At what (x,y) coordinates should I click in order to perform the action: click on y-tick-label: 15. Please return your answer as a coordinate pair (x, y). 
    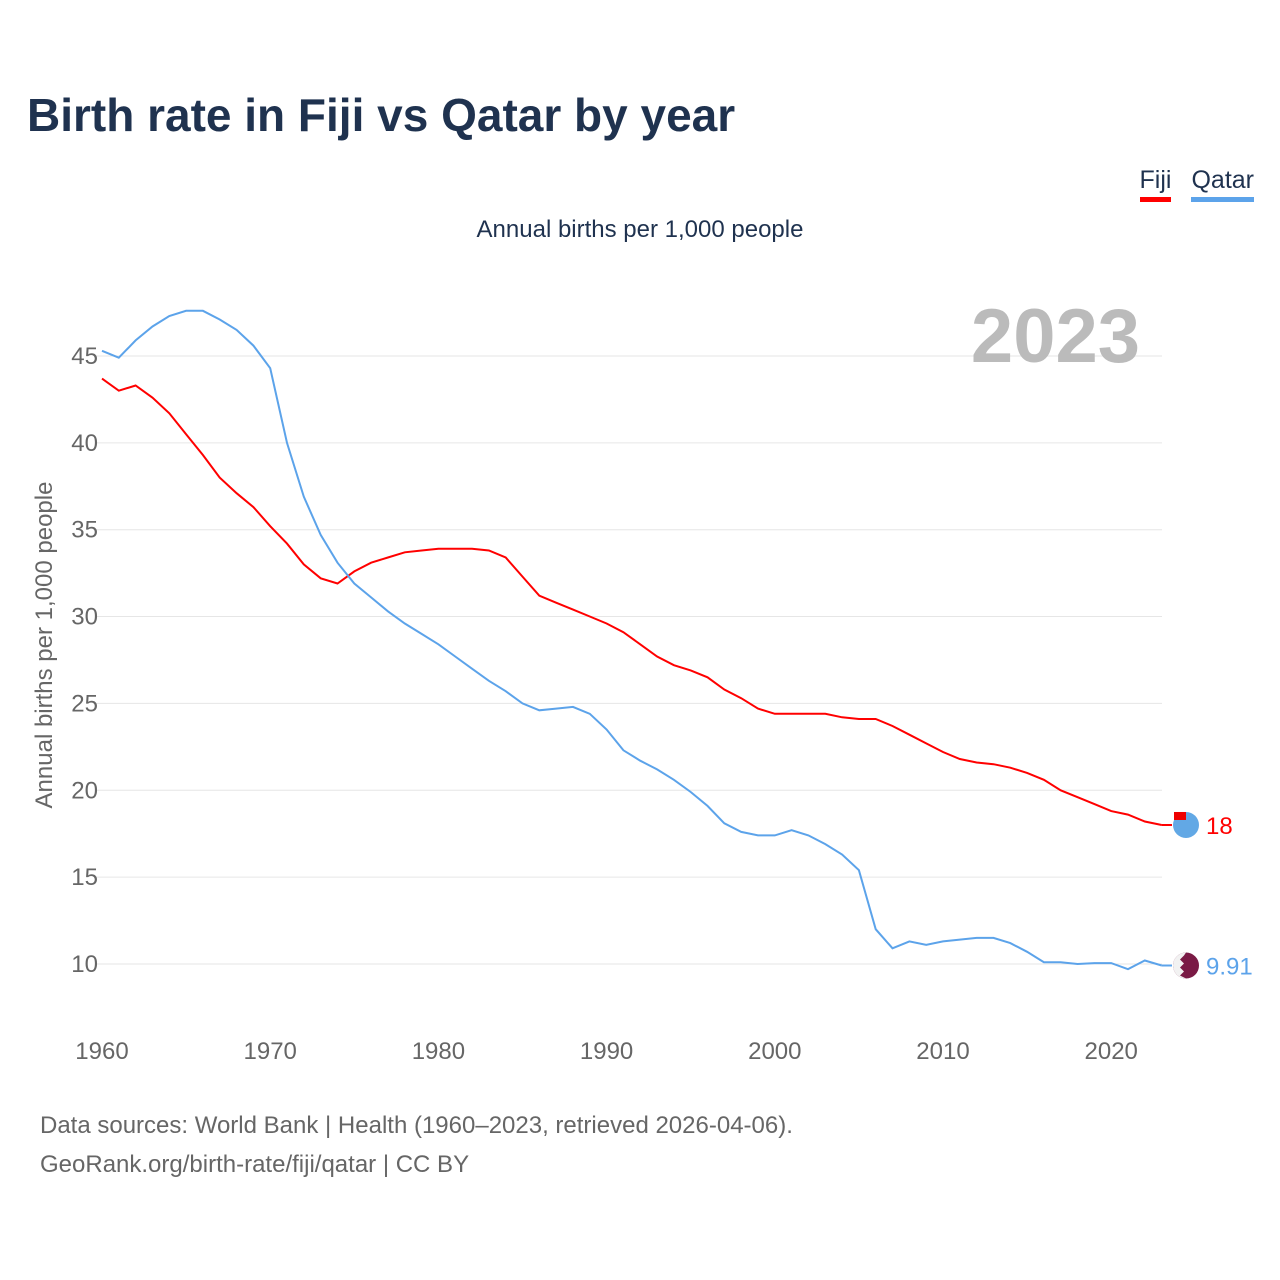
    Looking at the image, I should click on (84, 877).